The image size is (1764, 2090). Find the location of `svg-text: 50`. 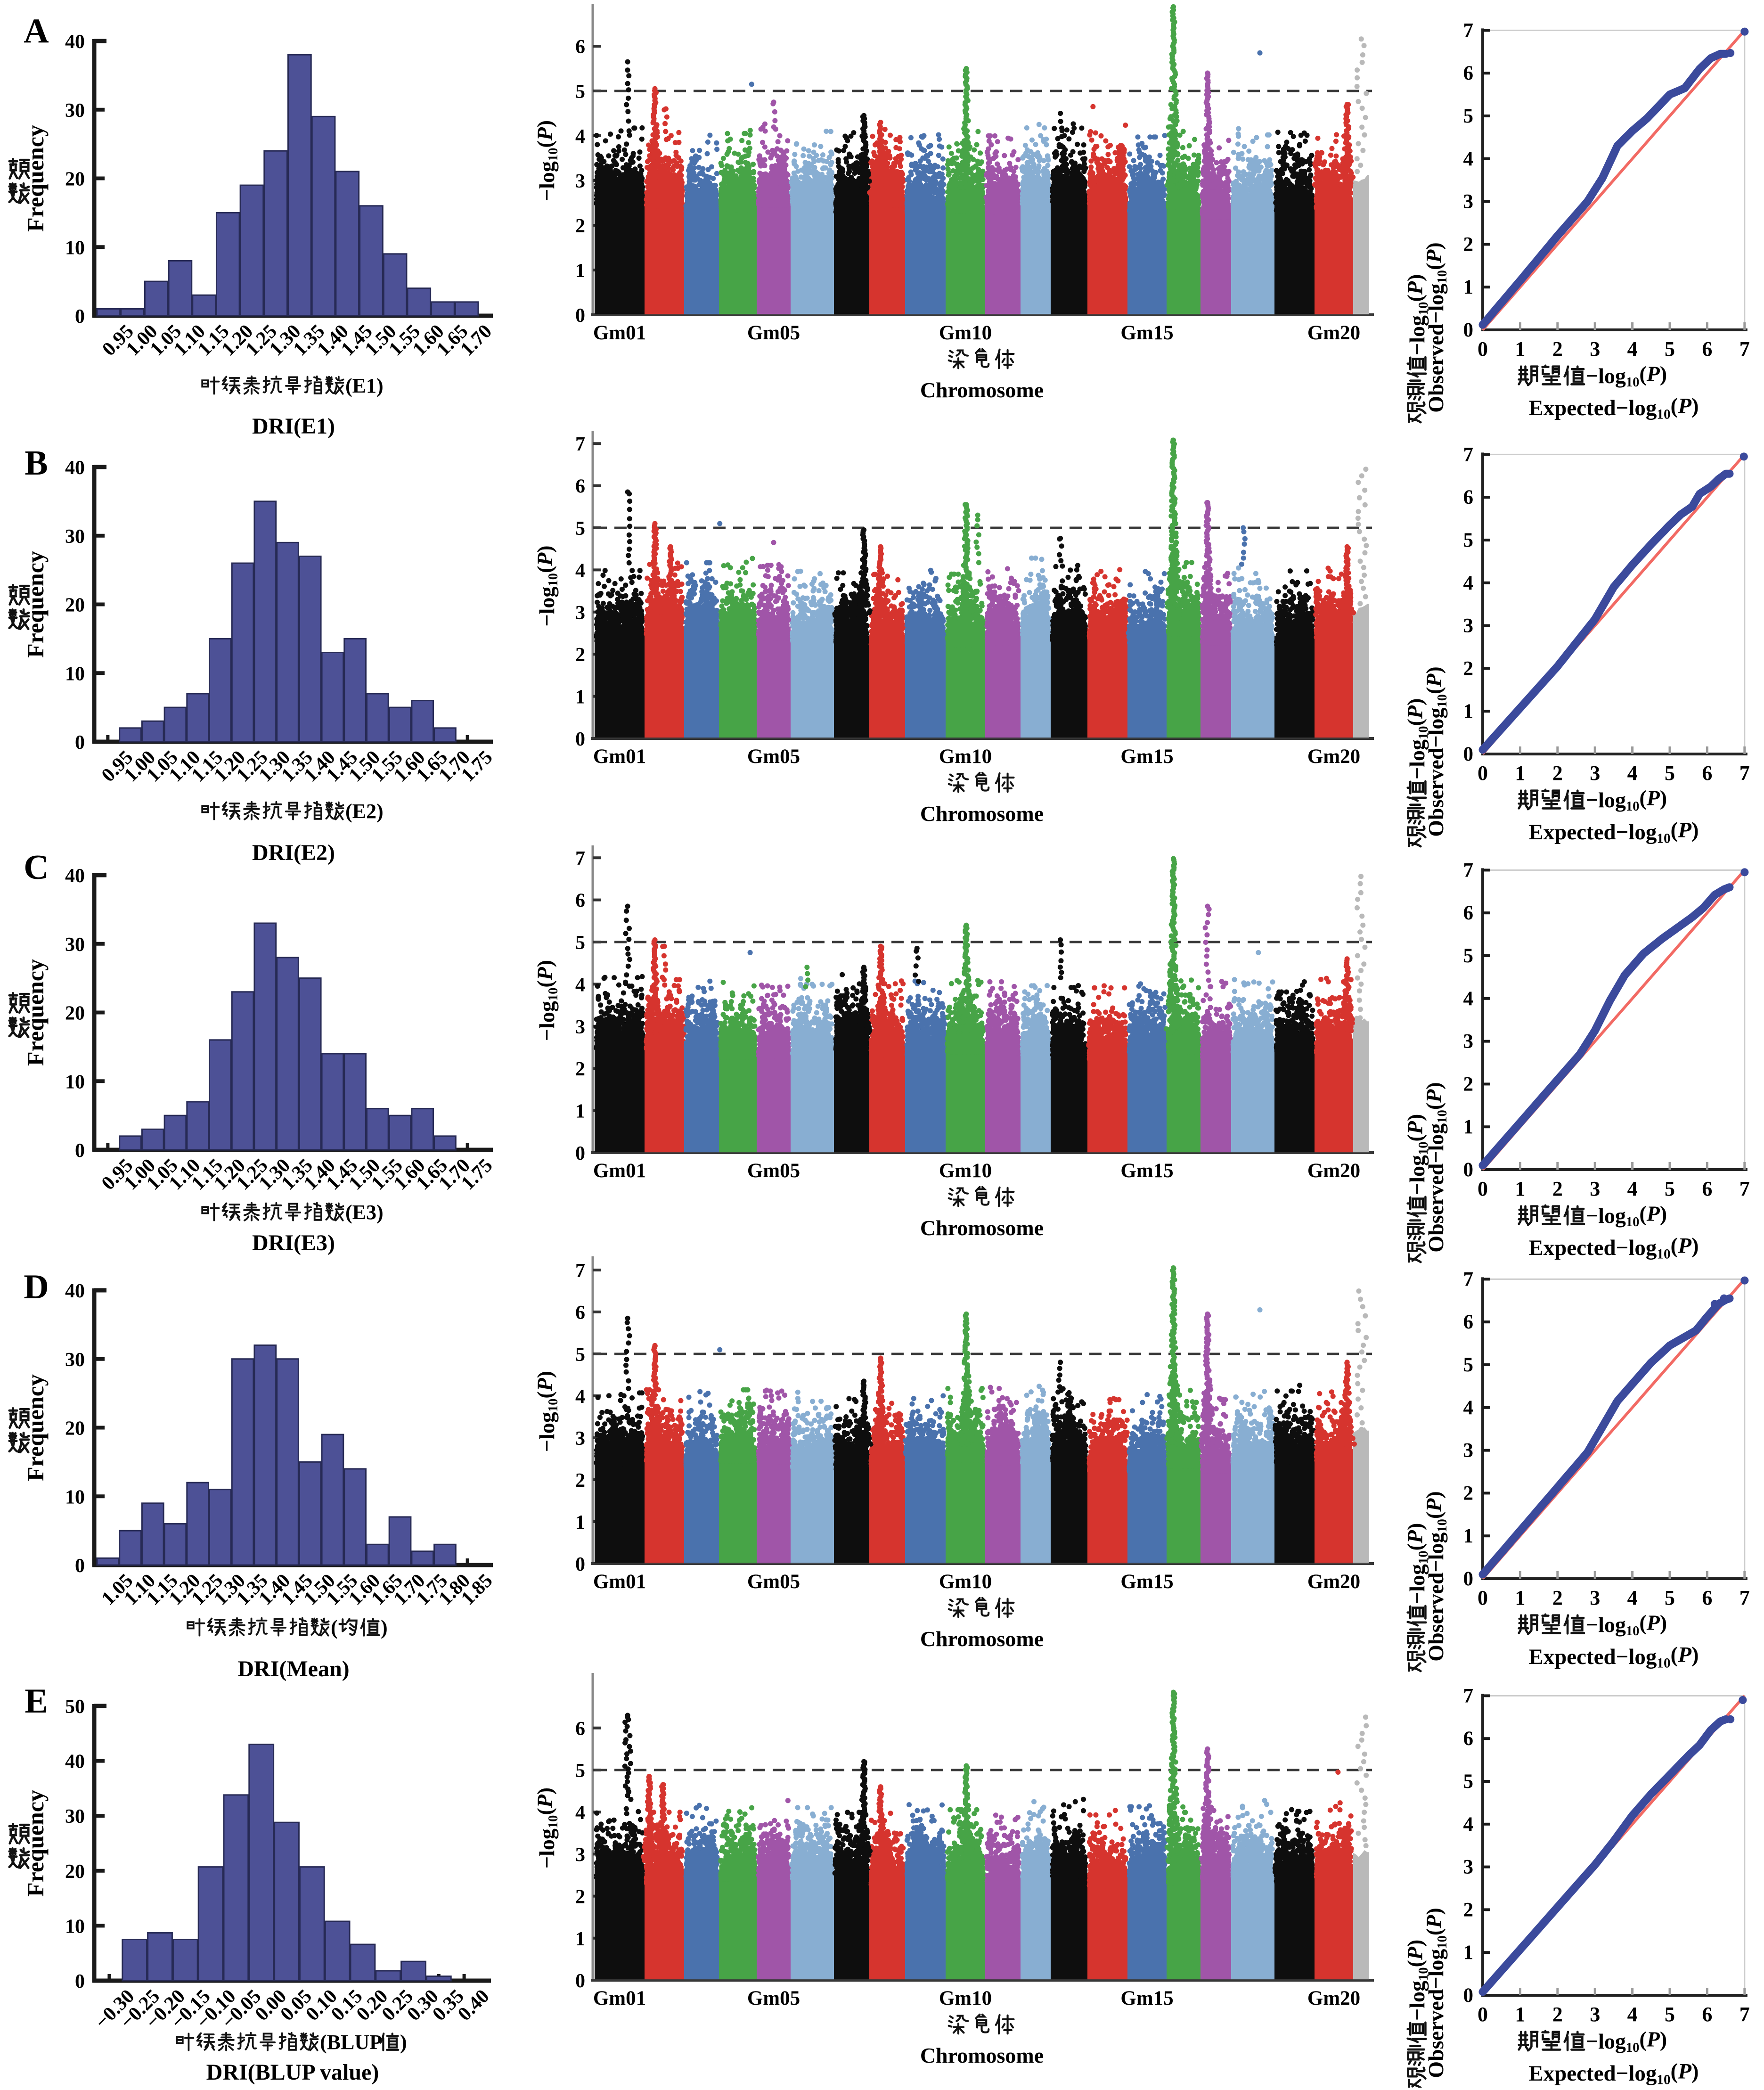

svg-text: 50 is located at coordinates (75, 1707).